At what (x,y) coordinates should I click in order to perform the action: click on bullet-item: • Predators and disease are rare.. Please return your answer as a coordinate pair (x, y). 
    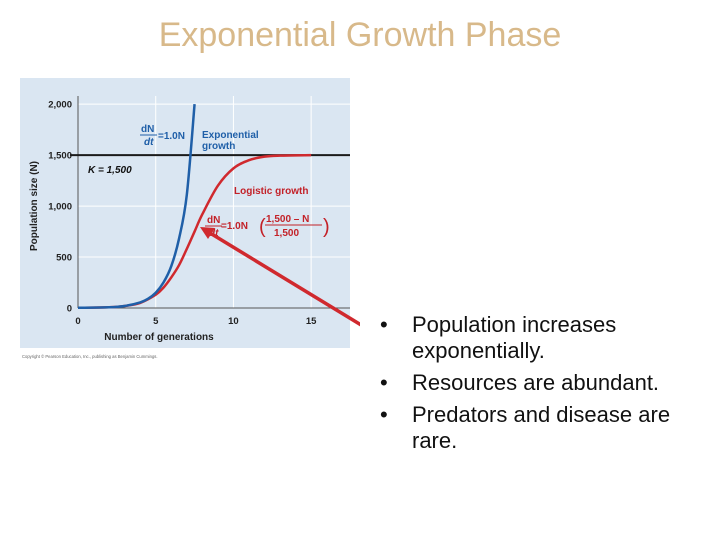
    Looking at the image, I should click on (525, 427).